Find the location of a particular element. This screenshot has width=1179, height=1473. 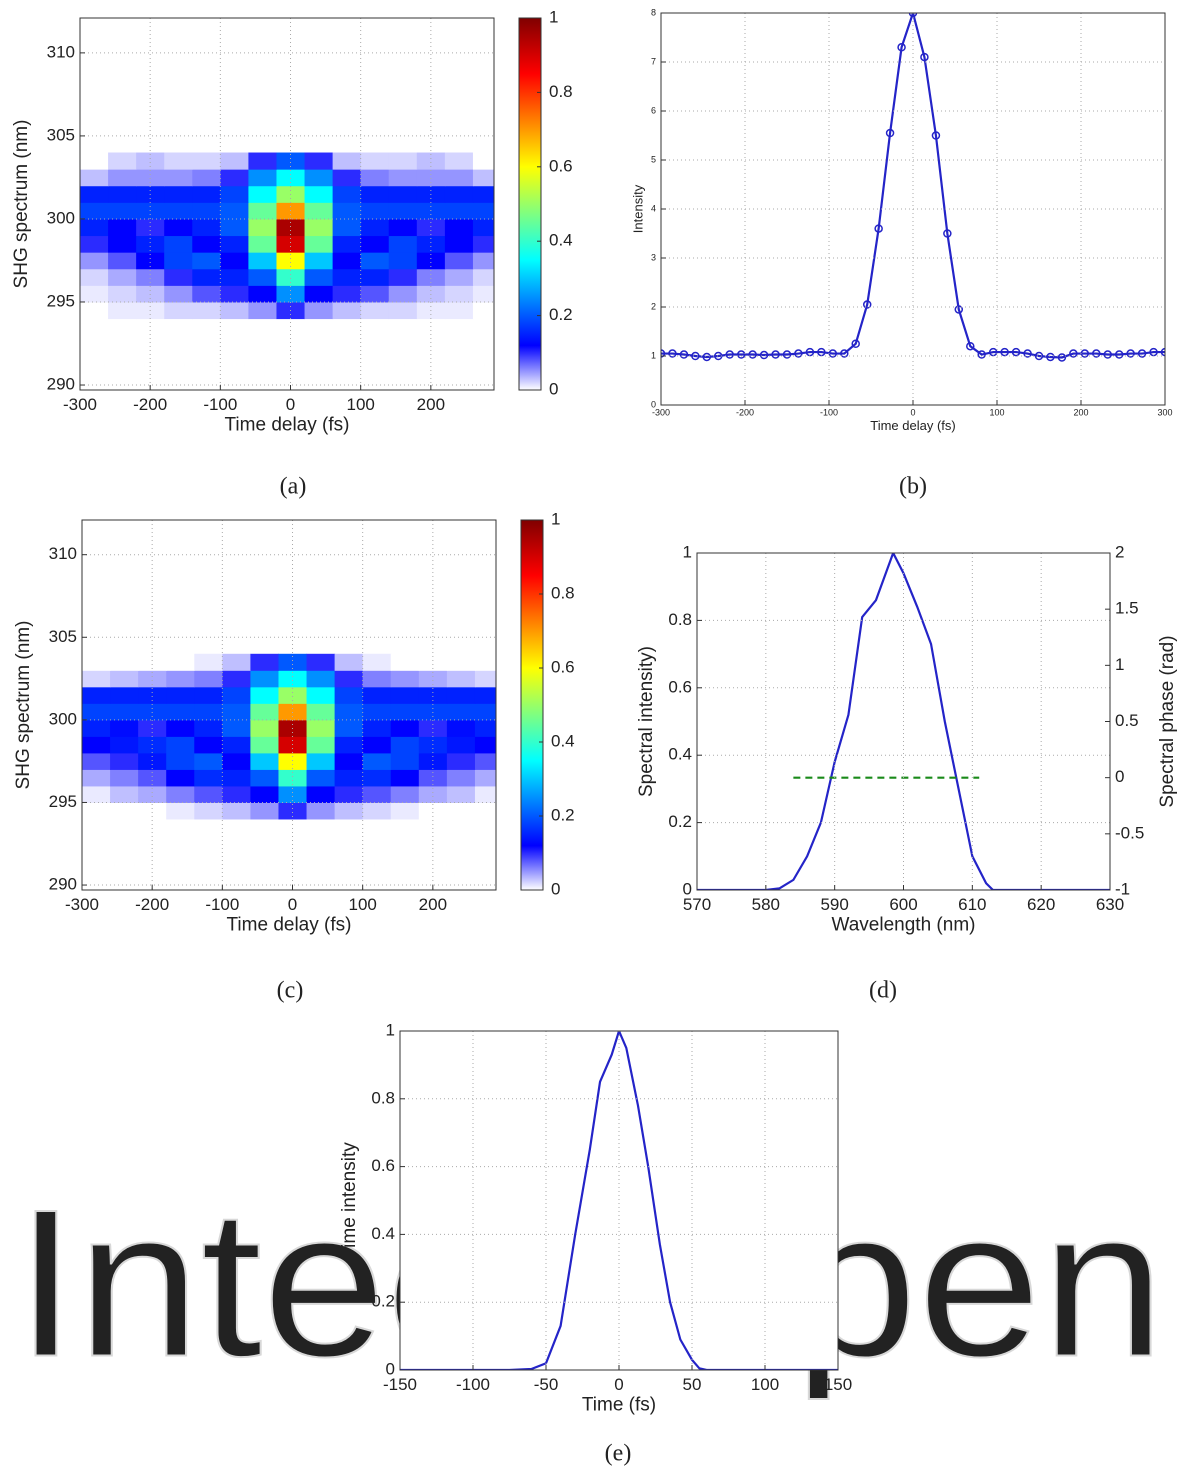

y-tick-label: 0.4 is located at coordinates (383, 1233).